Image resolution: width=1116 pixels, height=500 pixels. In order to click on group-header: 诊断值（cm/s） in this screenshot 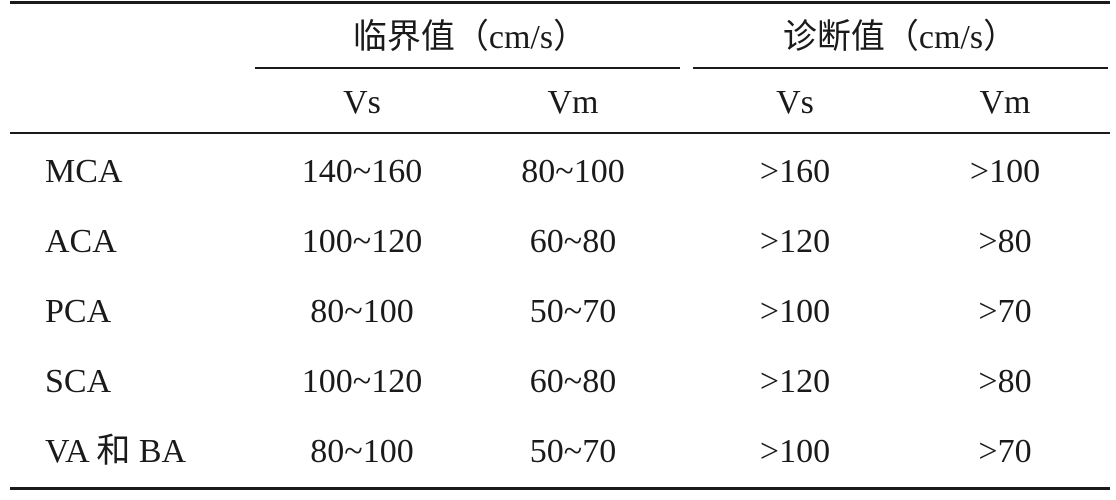, I will do `click(900, 37)`.